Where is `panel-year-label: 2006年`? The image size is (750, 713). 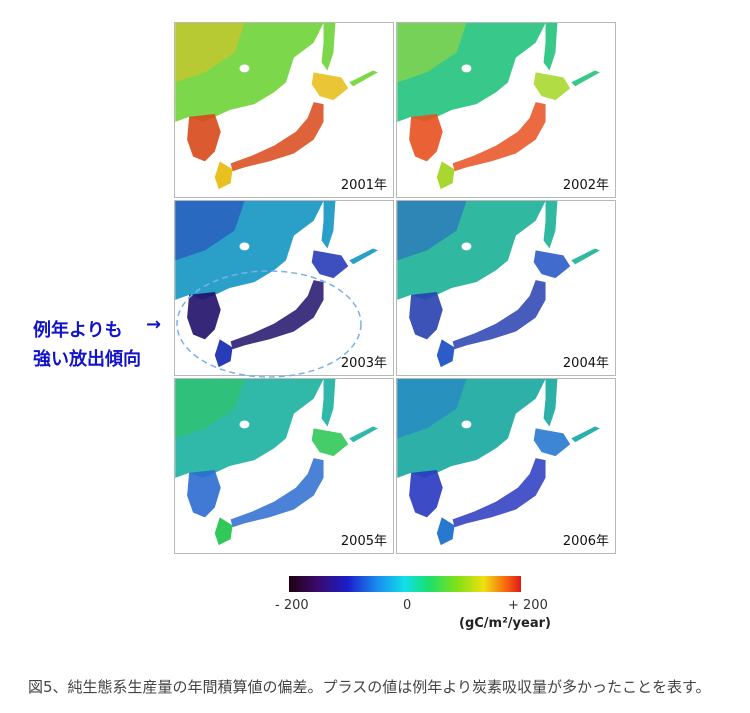
panel-year-label: 2006年 is located at coordinates (585, 539).